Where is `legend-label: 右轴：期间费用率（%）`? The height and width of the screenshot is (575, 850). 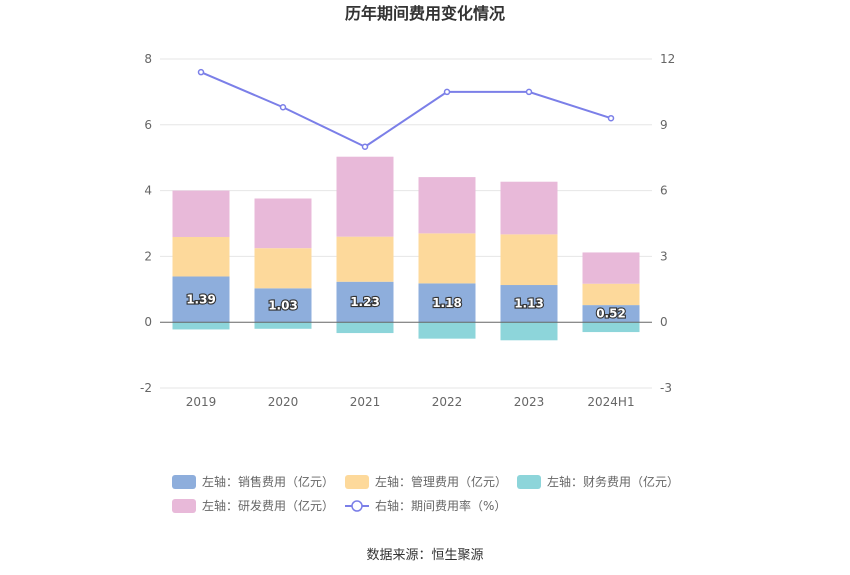 legend-label: 右轴：期间费用率（%） is located at coordinates (440, 505).